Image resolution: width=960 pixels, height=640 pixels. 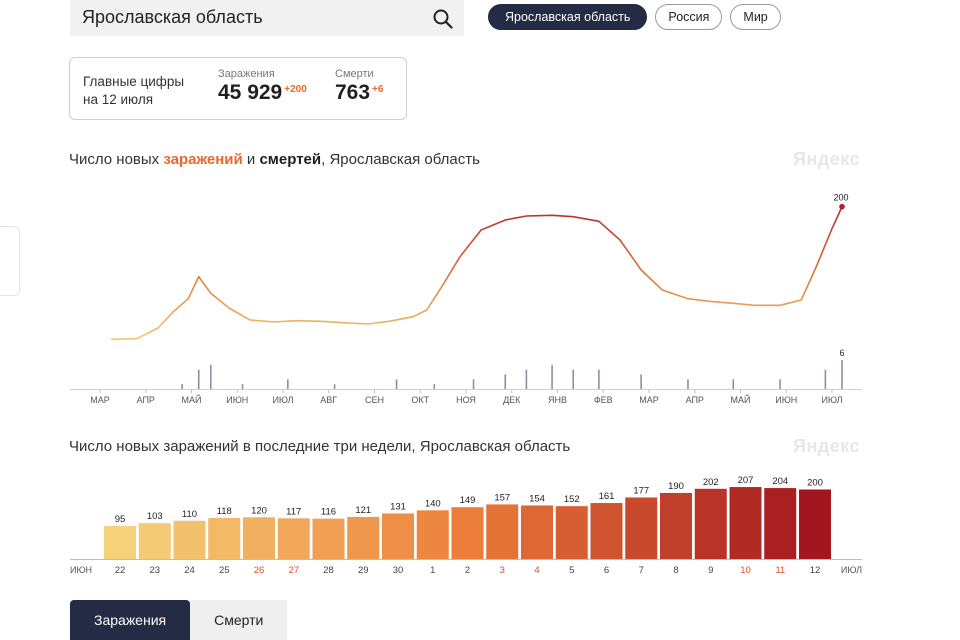 What do you see at coordinates (840, 198) in the screenshot?
I see `infections-last-label: 200` at bounding box center [840, 198].